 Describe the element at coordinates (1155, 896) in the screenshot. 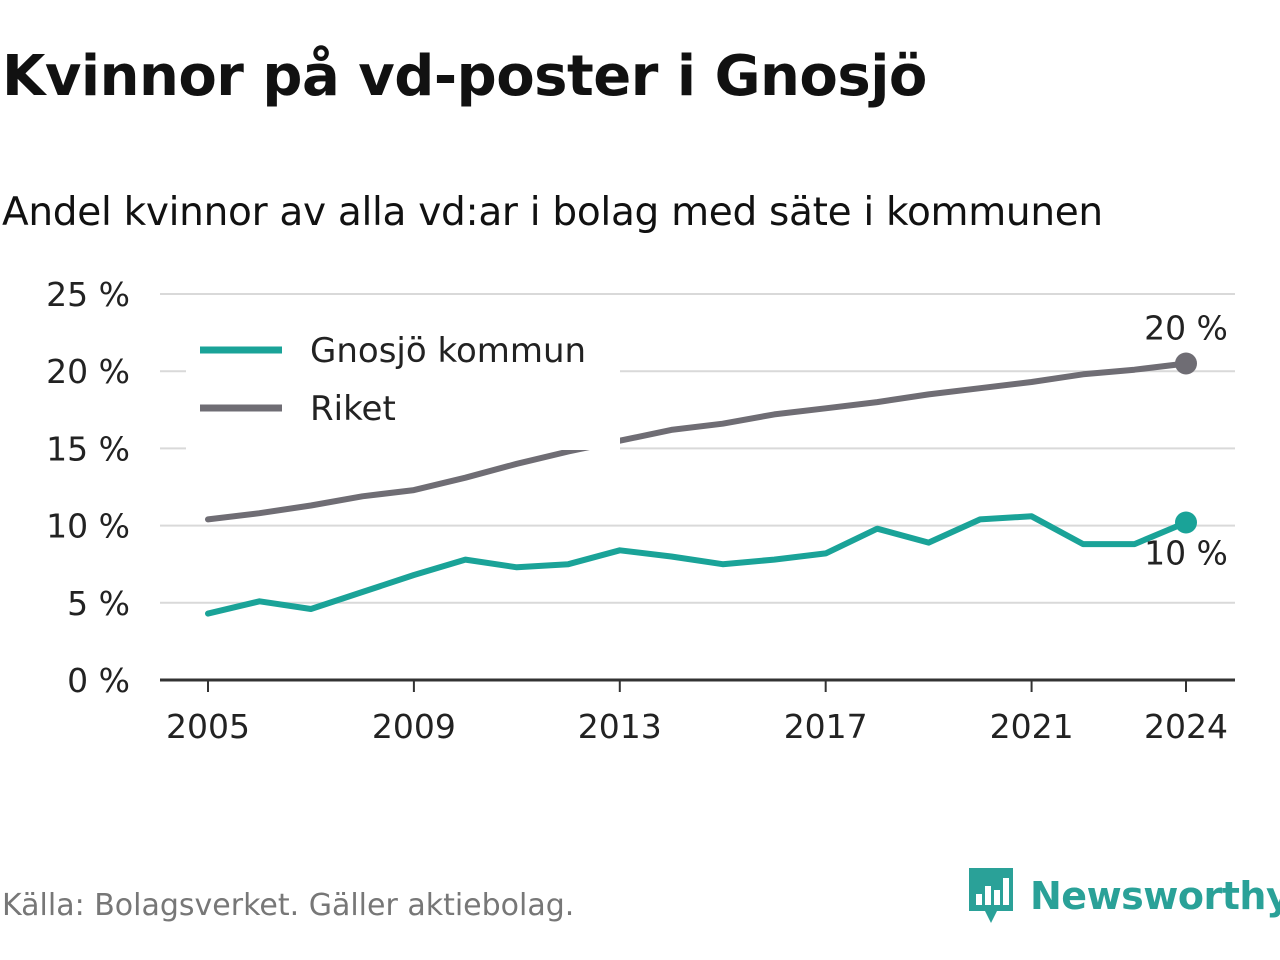

I see `brand-name: Newsworthy` at that location.